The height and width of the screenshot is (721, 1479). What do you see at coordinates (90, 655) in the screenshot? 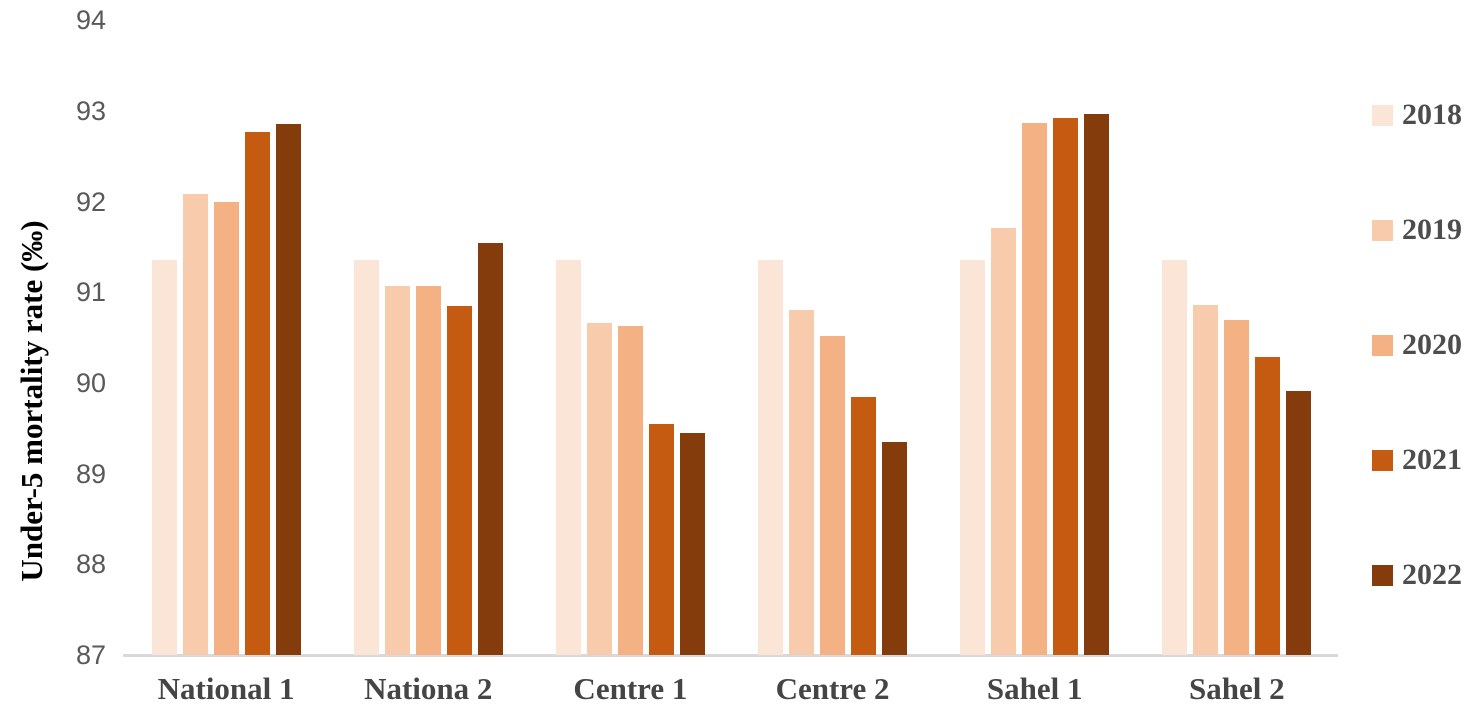
I see `y-tick-label: 87` at bounding box center [90, 655].